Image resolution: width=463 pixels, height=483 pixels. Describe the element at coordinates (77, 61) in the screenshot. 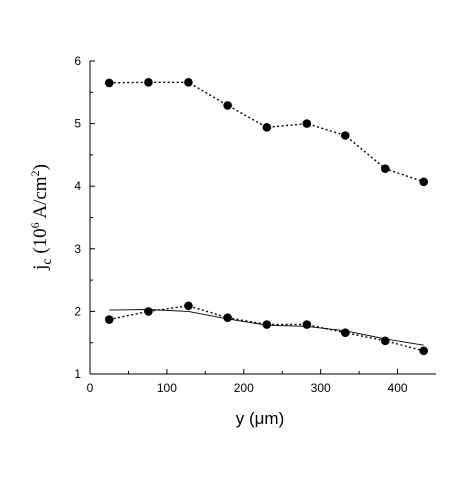

I see `y-tick-label: 6` at that location.